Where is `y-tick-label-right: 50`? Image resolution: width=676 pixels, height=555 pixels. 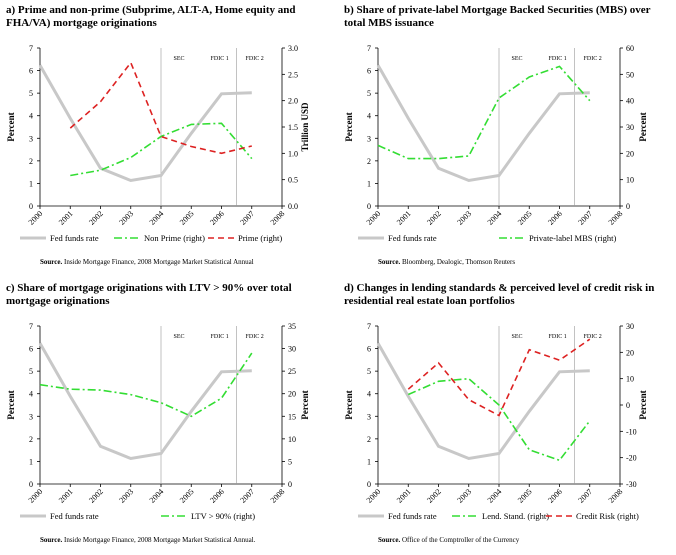
y-tick-label-right: 50 is located at coordinates (630, 74).